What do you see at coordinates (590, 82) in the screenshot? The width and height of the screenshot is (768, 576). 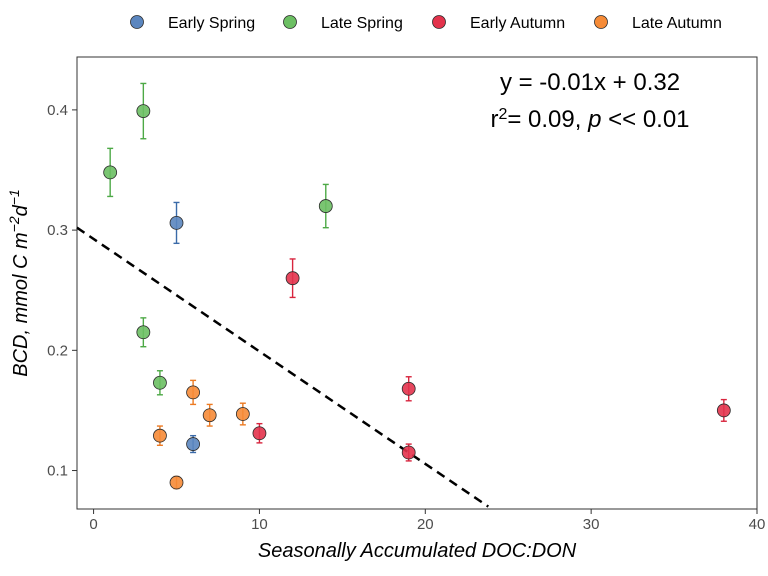 I see `equation-annotation: y = -0.01x + 0.32` at bounding box center [590, 82].